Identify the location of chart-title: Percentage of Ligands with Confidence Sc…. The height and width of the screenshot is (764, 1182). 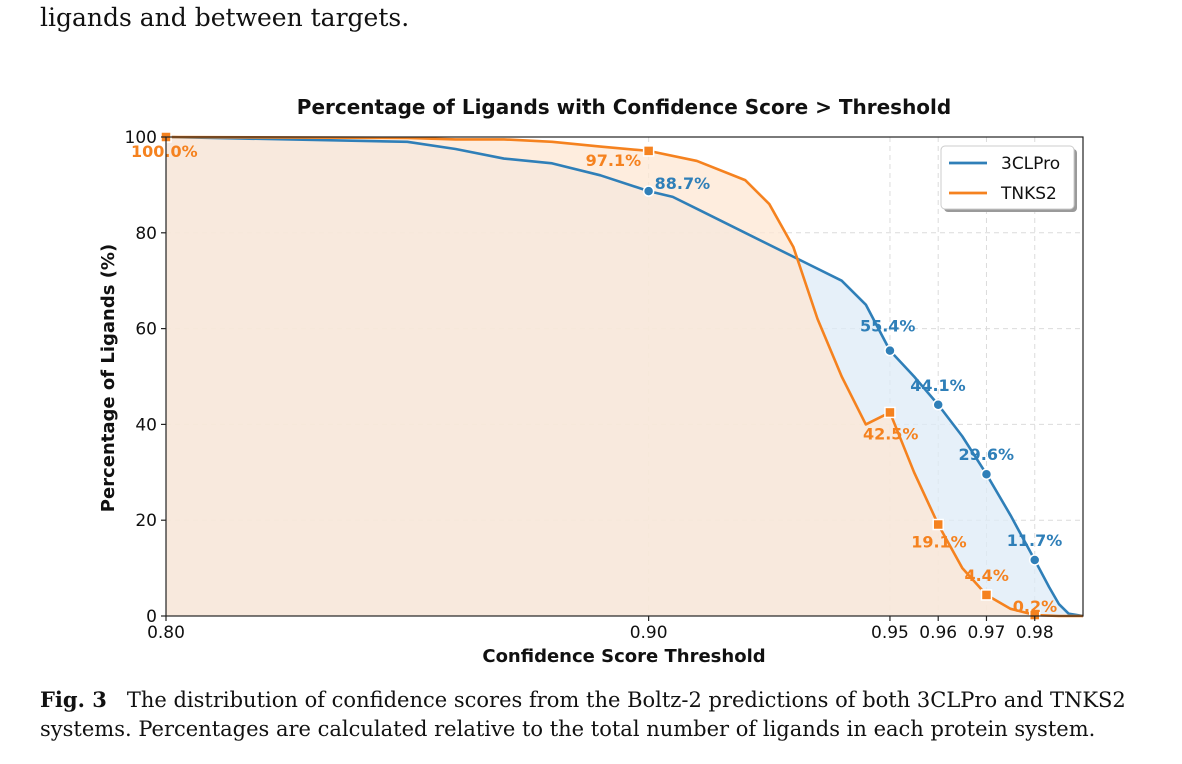
(624, 107).